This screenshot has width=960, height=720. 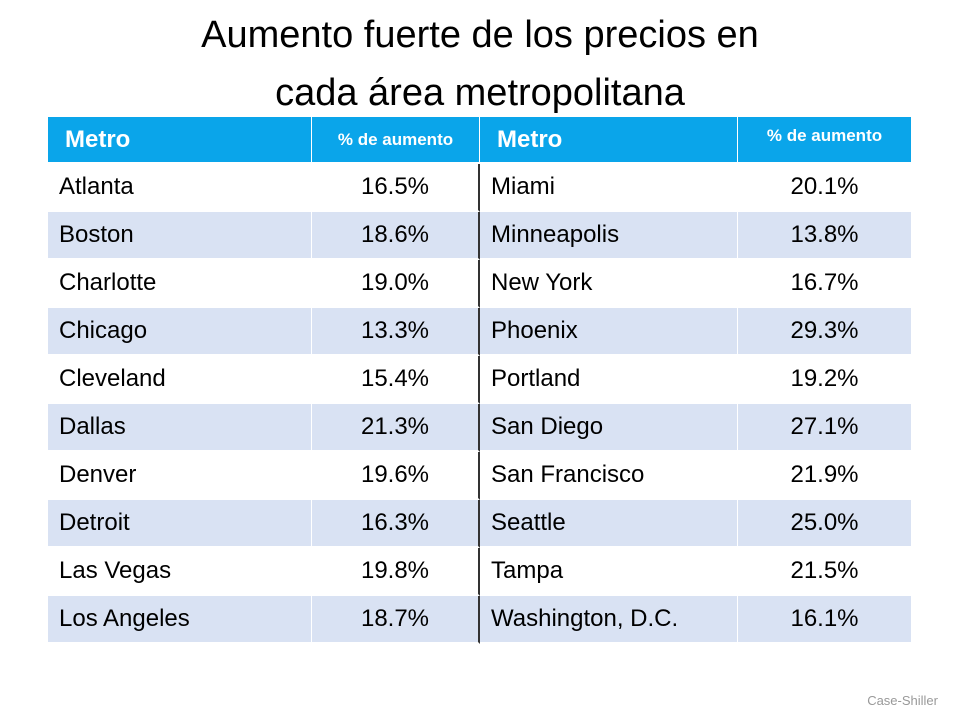 What do you see at coordinates (825, 236) in the screenshot?
I see `percent-cell: 13.8%` at bounding box center [825, 236].